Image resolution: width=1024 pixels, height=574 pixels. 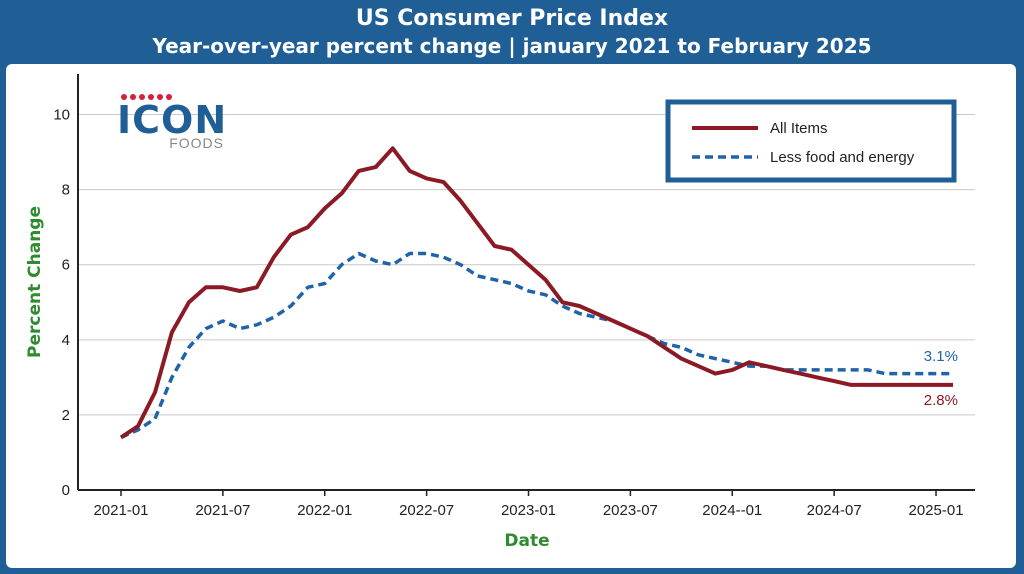 What do you see at coordinates (941, 356) in the screenshot?
I see `end-label-core: 3.1%` at bounding box center [941, 356].